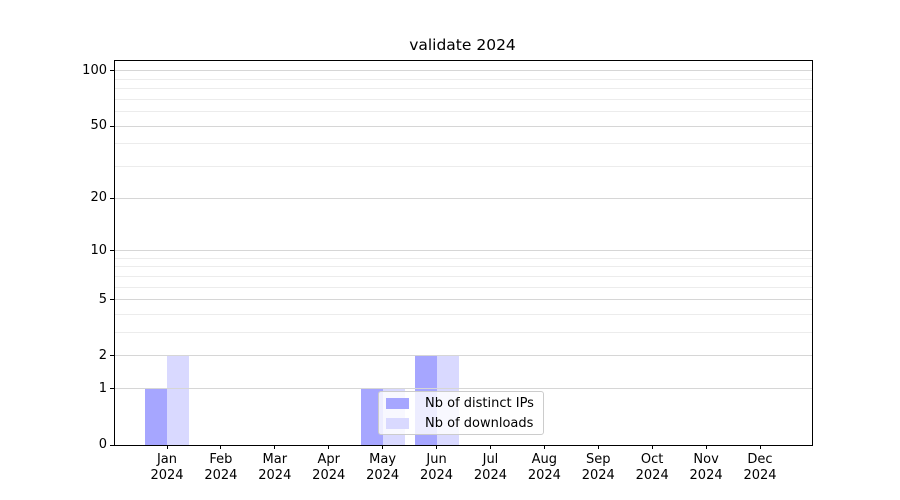 The width and height of the screenshot is (900, 500). Describe the element at coordinates (98, 198) in the screenshot. I see `y-tick-label: 20` at that location.